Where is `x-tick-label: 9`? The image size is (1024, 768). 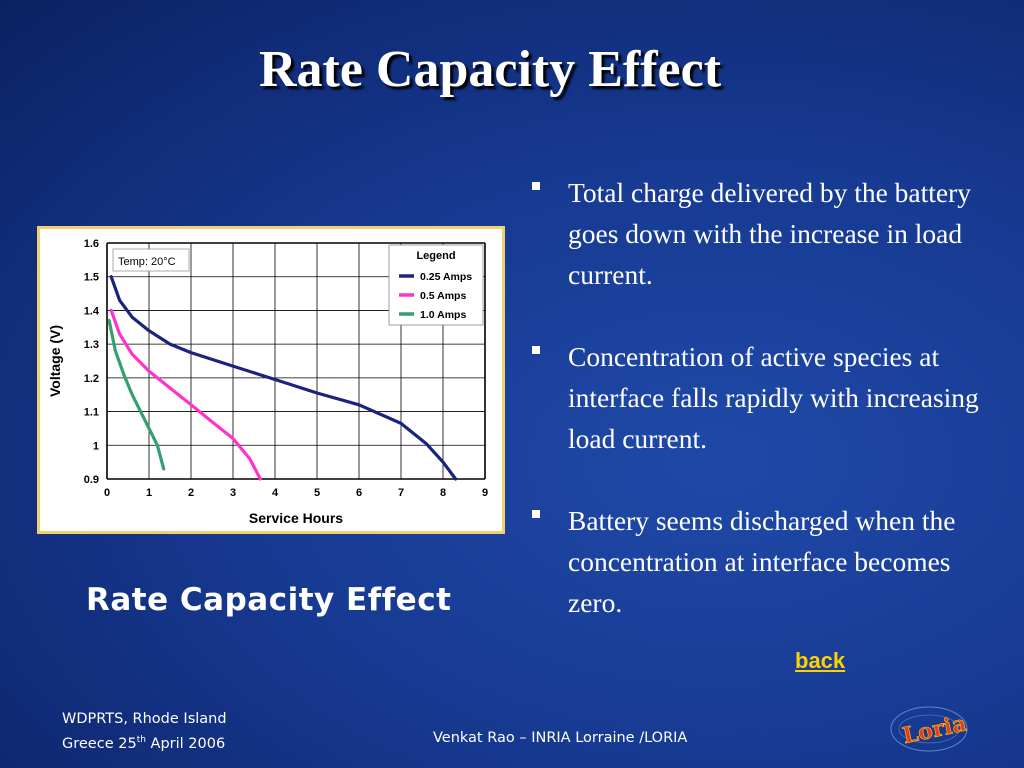 x-tick-label: 9 is located at coordinates (485, 493).